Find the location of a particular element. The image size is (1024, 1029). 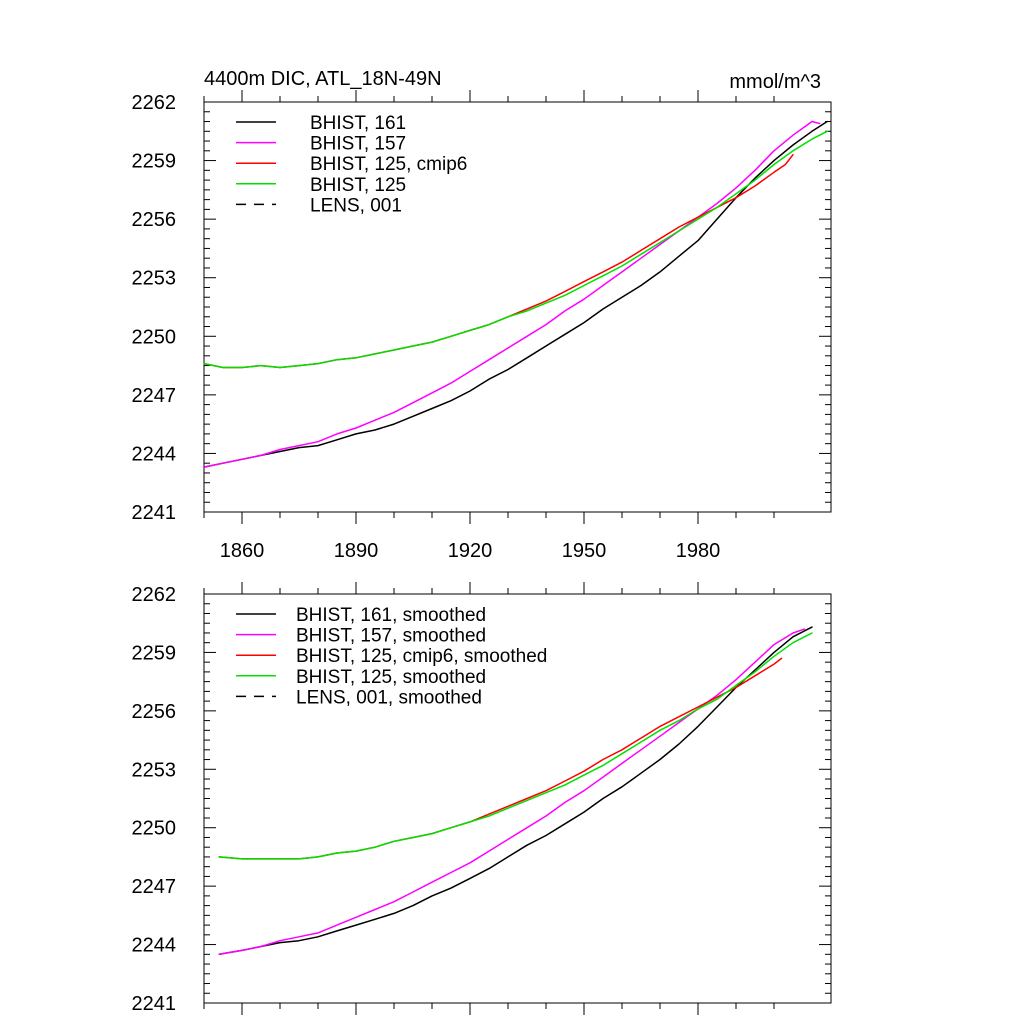

panel-1-y-tick-label: 2253 is located at coordinates (154, 279).